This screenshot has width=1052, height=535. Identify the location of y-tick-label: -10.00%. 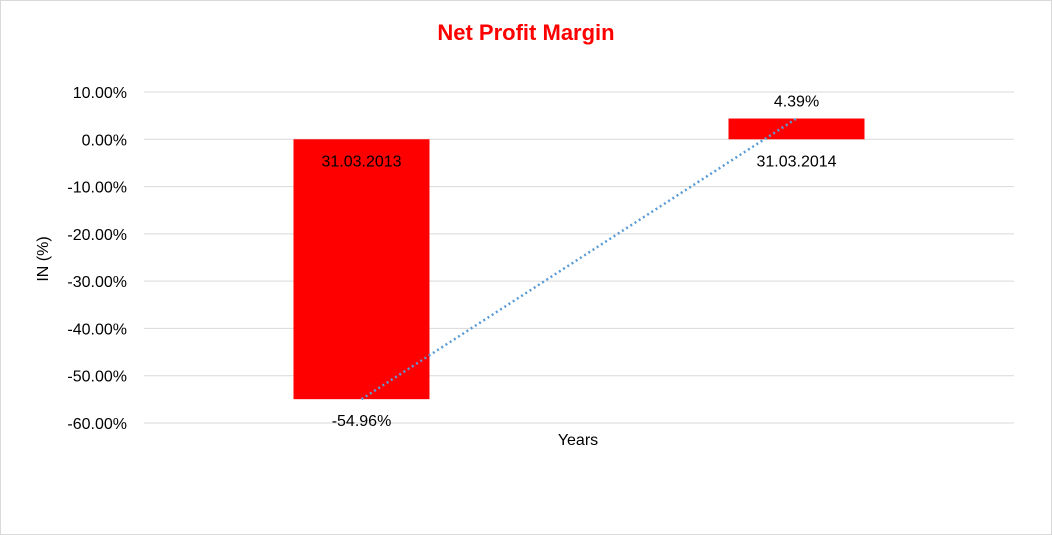
(97, 188).